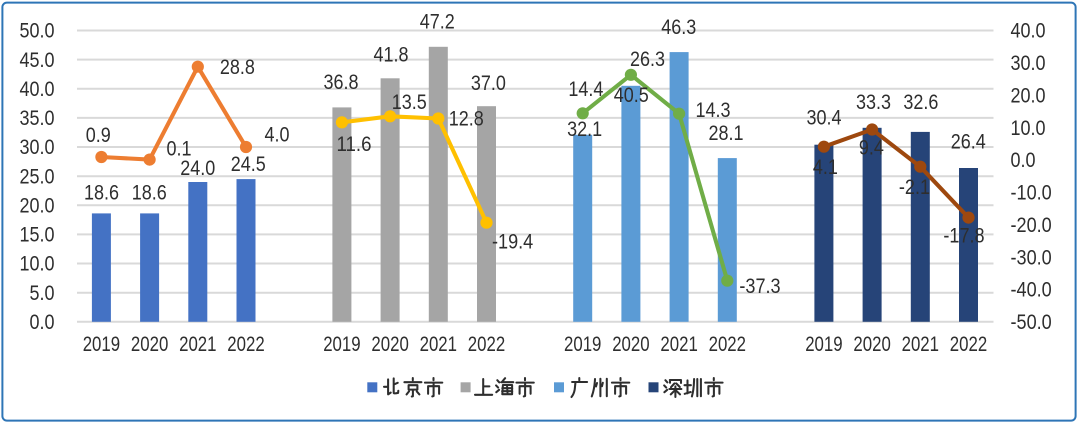  I want to click on svg-text: -50.0, so click(1031, 322).